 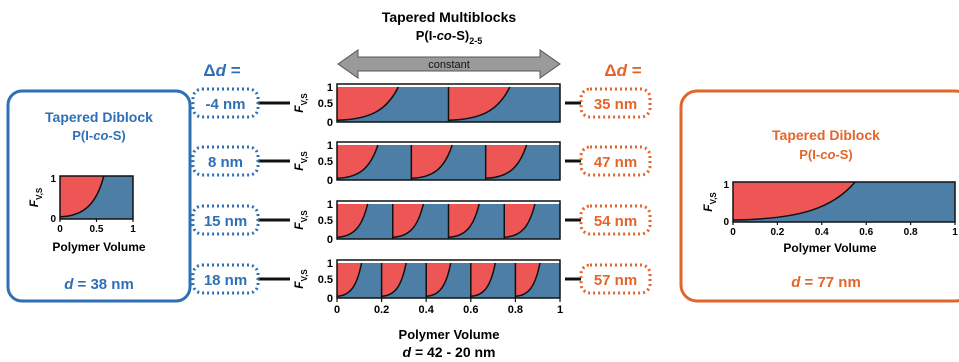 I want to click on delta-value: 54 nm, so click(x=615, y=221).